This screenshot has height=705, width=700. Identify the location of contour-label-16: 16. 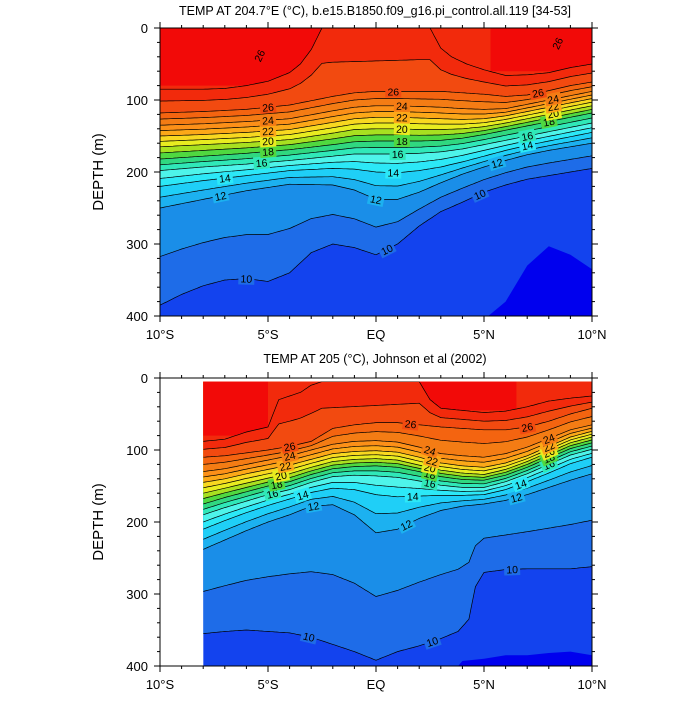
(261, 163).